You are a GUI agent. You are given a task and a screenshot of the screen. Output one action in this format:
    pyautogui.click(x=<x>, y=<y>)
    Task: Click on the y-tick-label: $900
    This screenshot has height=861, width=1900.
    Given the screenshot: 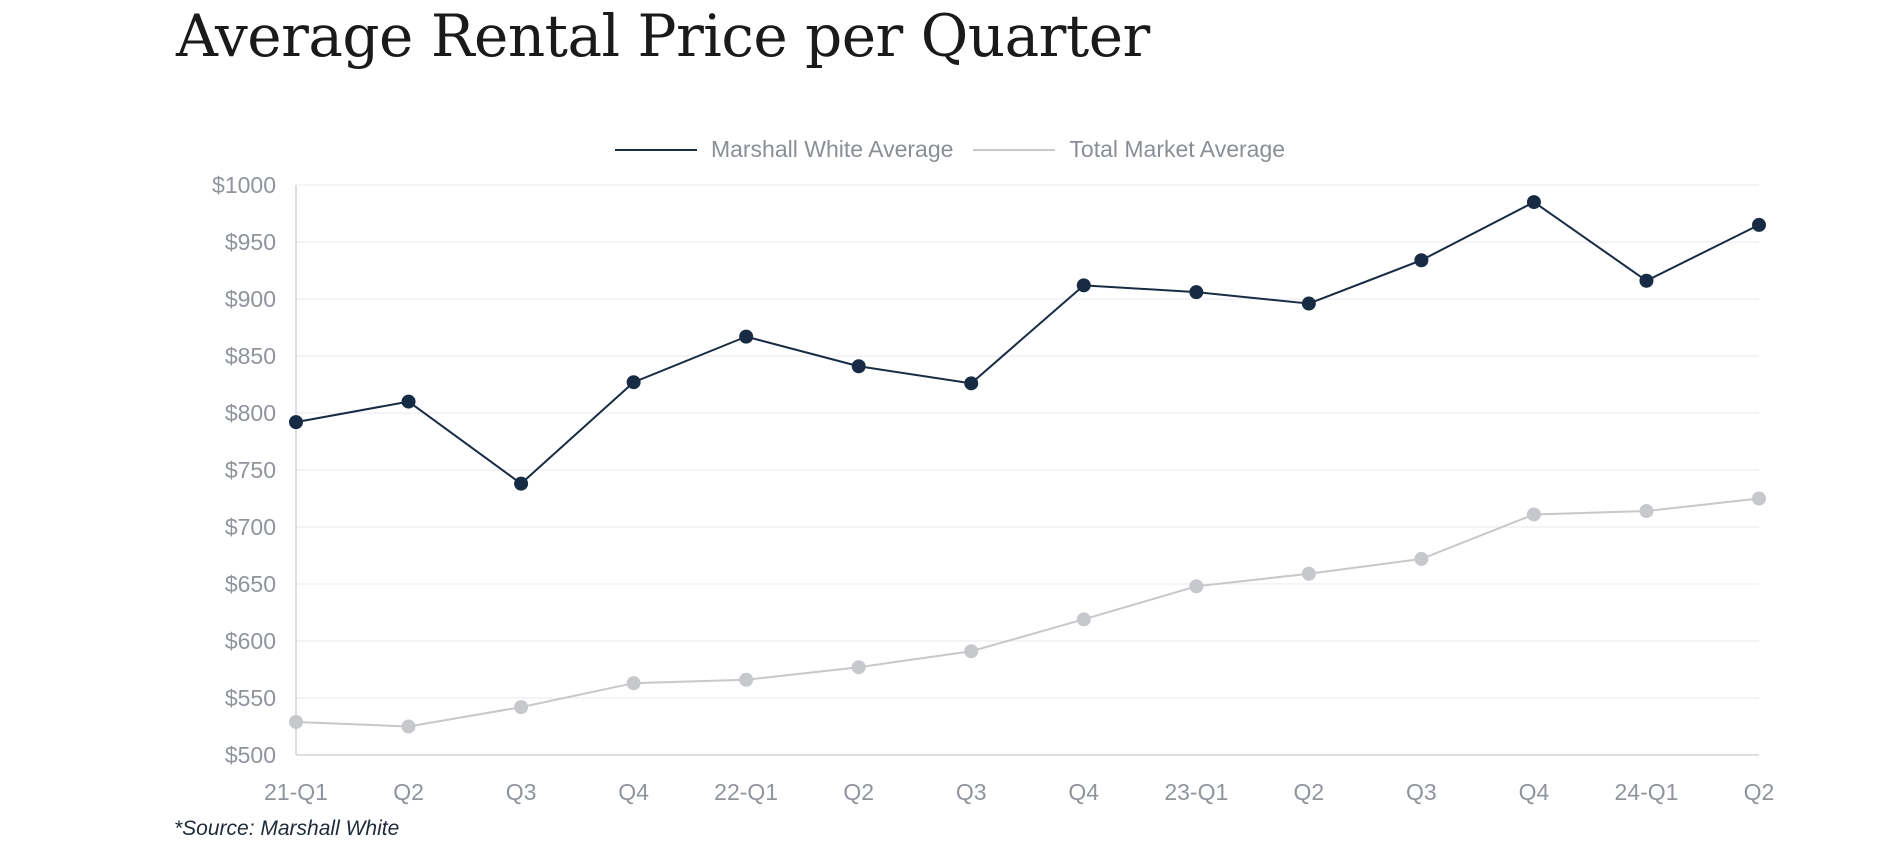 What is the action you would take?
    pyautogui.click(x=250, y=299)
    